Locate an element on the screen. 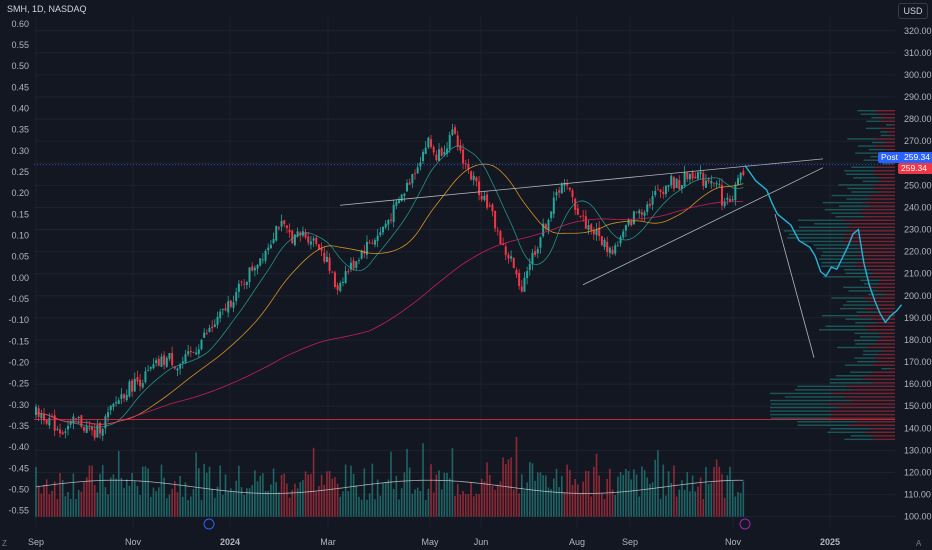 This screenshot has height=550, width=932. left-axis-label: 0.05 is located at coordinates (20, 257).